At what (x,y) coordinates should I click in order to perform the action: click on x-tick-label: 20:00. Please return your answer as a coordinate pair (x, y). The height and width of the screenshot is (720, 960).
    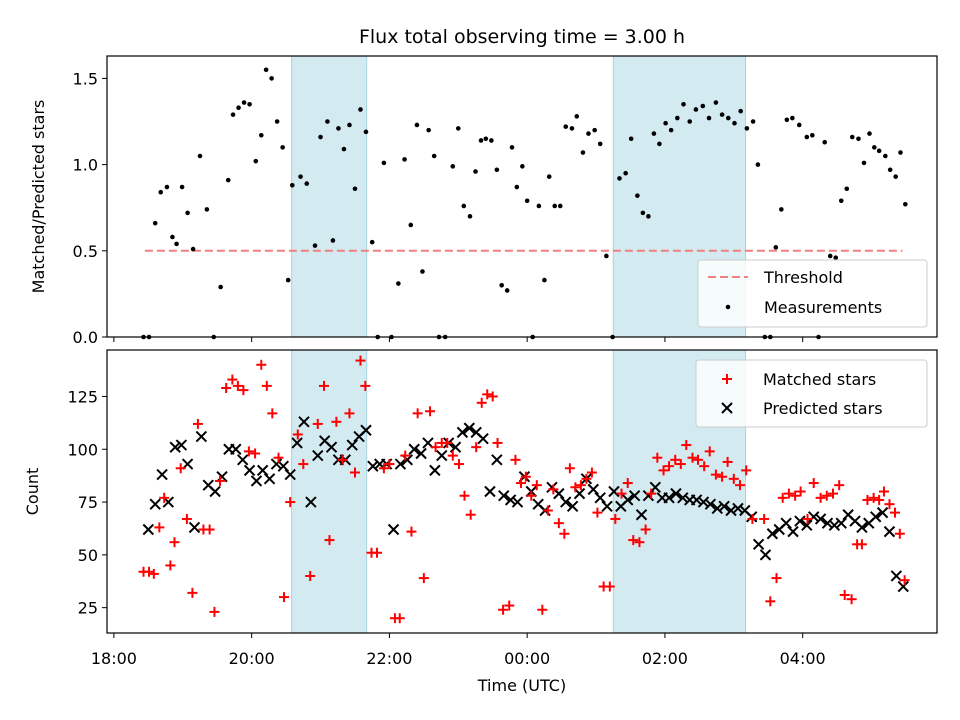
    Looking at the image, I should click on (252, 658).